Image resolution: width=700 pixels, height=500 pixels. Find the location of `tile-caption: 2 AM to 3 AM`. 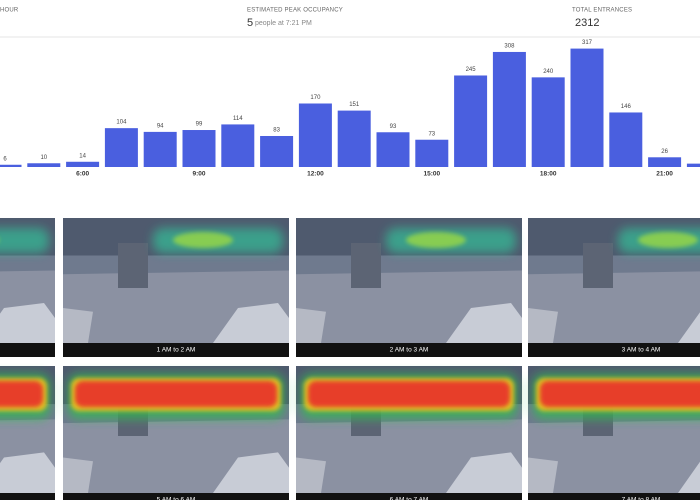

tile-caption: 2 AM to 3 AM is located at coordinates (409, 350).